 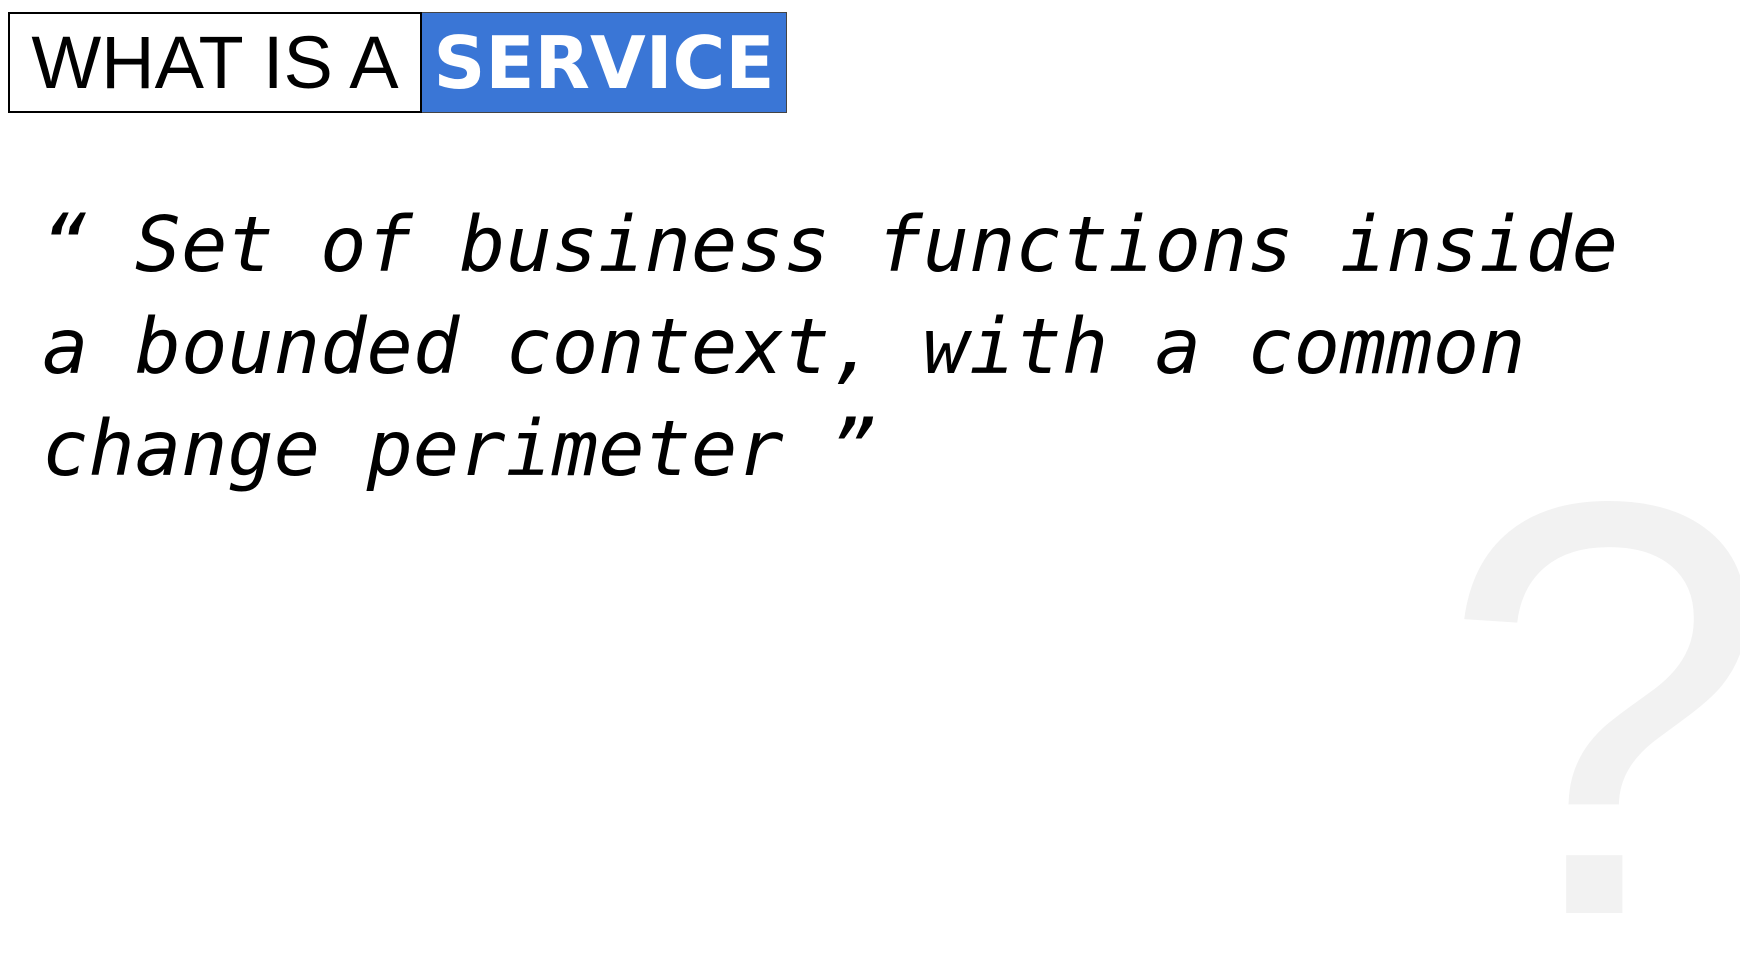 I want to click on slide-title: WHAT IS A SERVICE, so click(x=397, y=62).